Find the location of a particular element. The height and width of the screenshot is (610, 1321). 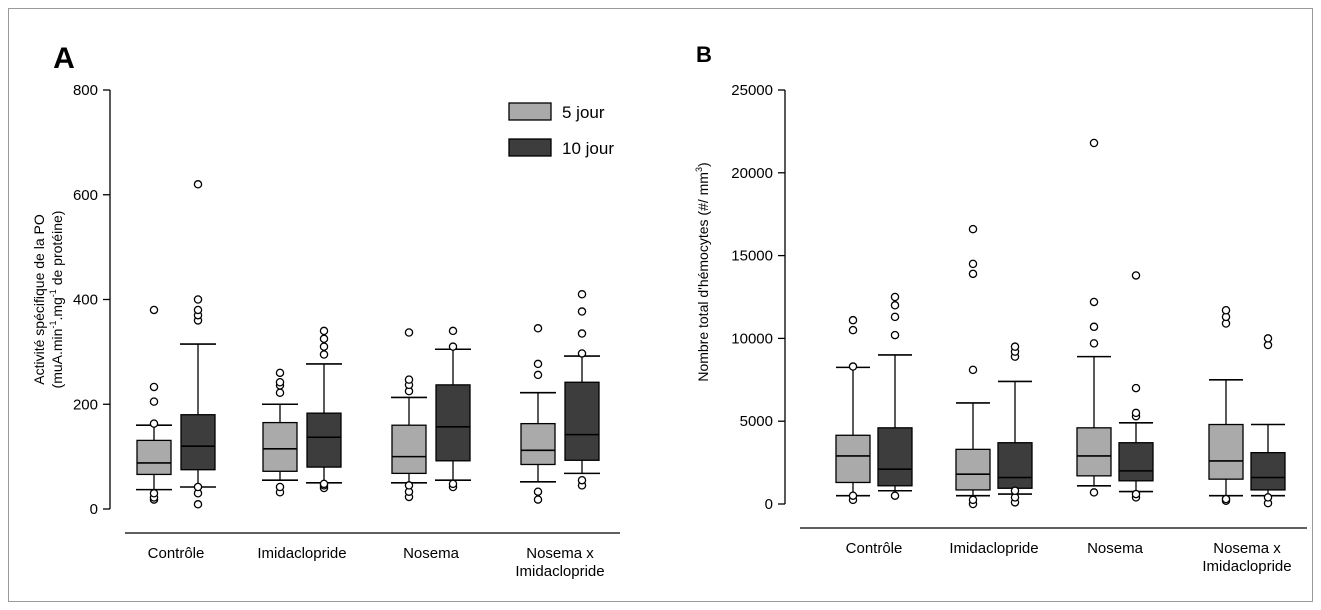

y-axis-title-part: 3 is located at coordinates (699, 169).